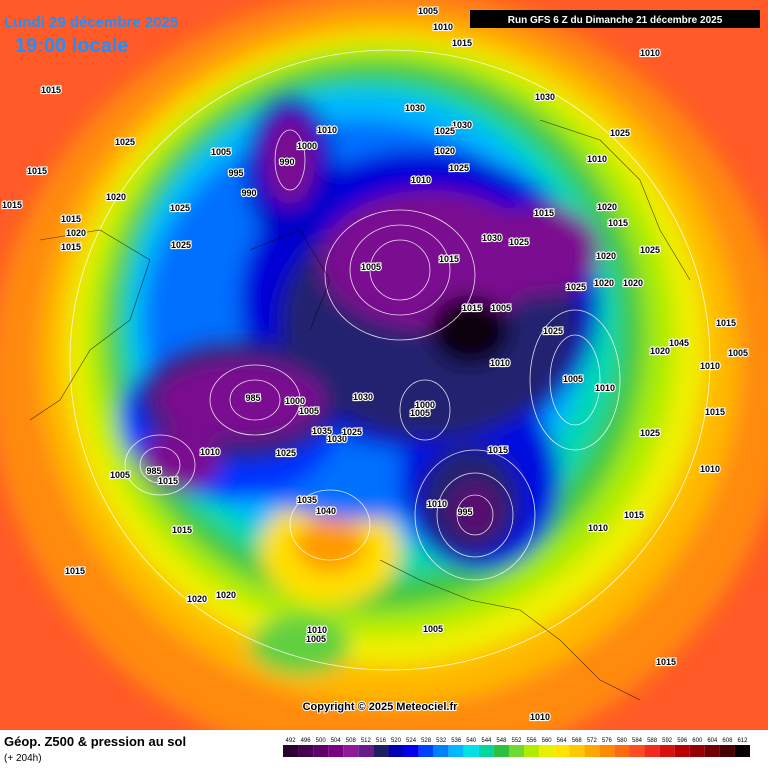 This screenshot has height=773, width=768. Describe the element at coordinates (547, 741) in the screenshot. I see `colorbar-label: 560` at that location.